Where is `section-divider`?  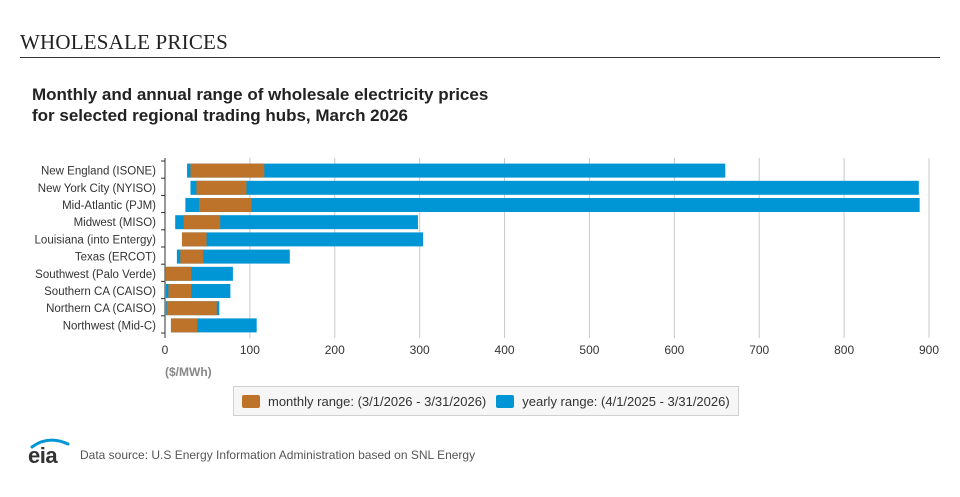 section-divider is located at coordinates (480, 57).